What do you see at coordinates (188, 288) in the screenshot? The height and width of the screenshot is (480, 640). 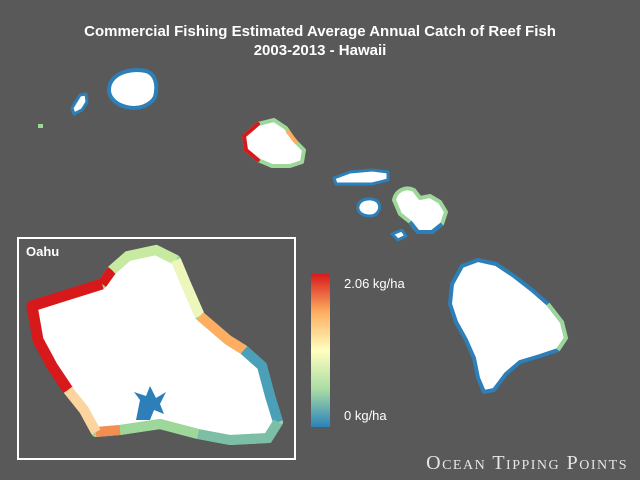 I see `oahu-inset-northeast-shore` at bounding box center [188, 288].